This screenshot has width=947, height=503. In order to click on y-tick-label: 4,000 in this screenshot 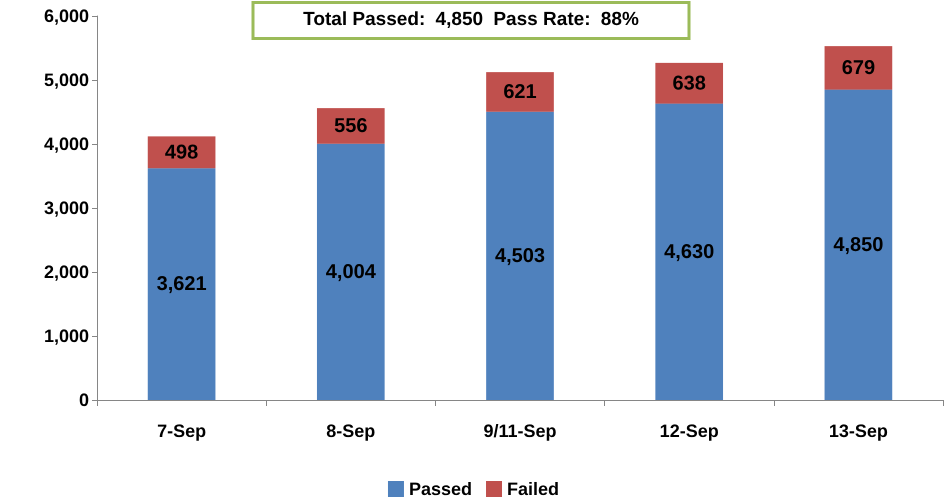, I will do `click(66, 144)`.